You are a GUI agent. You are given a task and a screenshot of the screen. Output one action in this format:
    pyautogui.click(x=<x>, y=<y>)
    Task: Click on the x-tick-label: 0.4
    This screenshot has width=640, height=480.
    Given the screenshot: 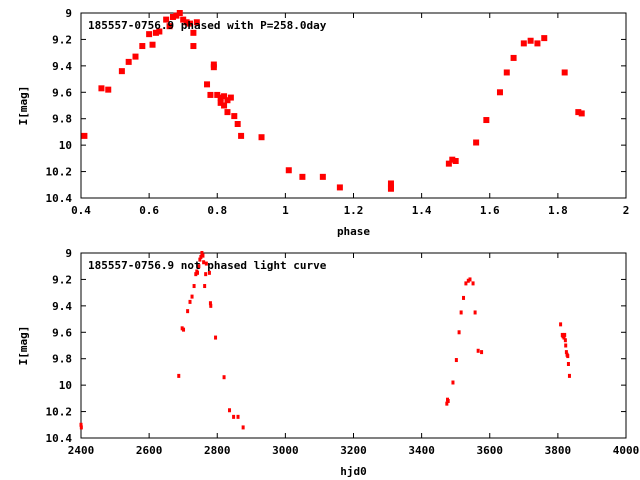 What is the action you would take?
    pyautogui.click(x=81, y=210)
    